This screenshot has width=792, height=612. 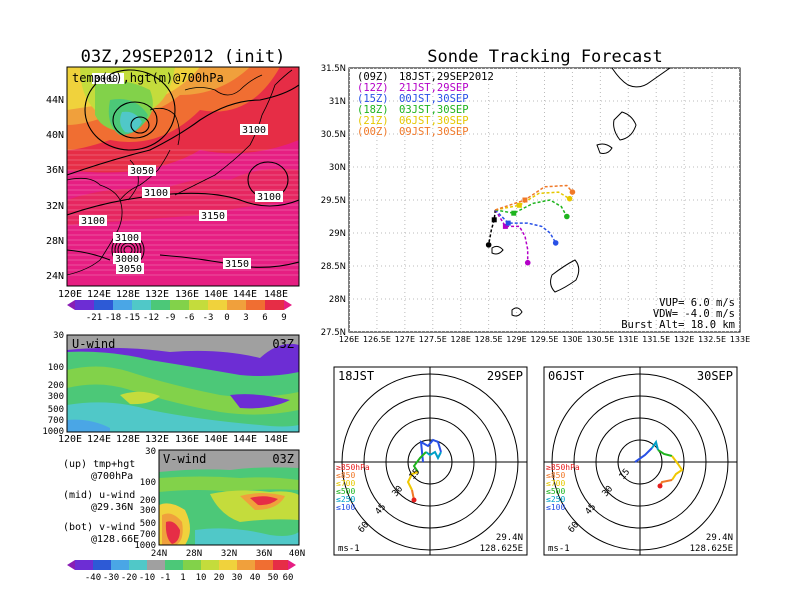 I want to click on temp-cbar-tick: -21, so click(x=94, y=318).